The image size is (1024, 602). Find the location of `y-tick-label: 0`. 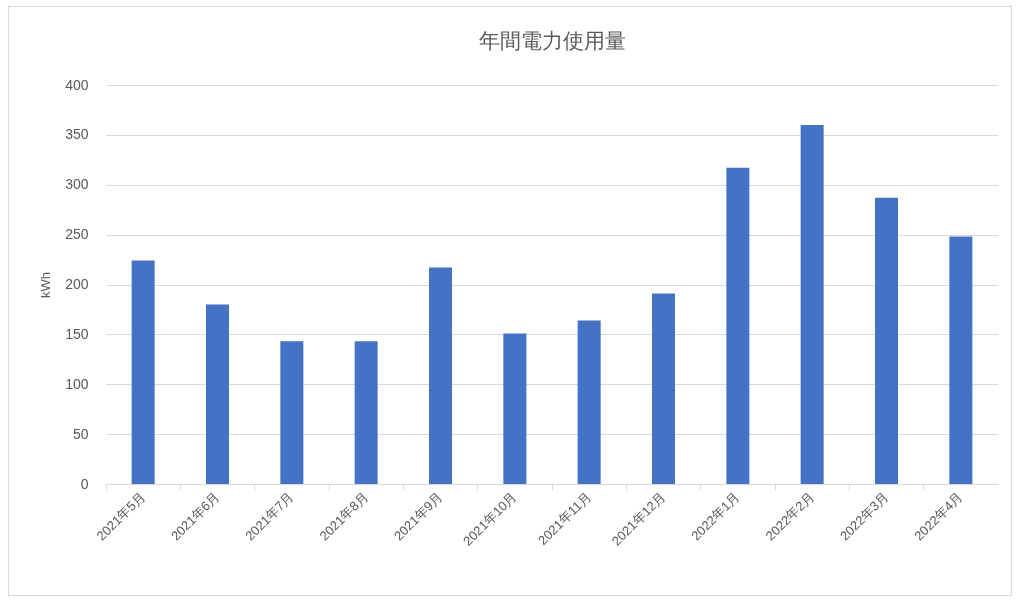

y-tick-label: 0 is located at coordinates (84, 483).